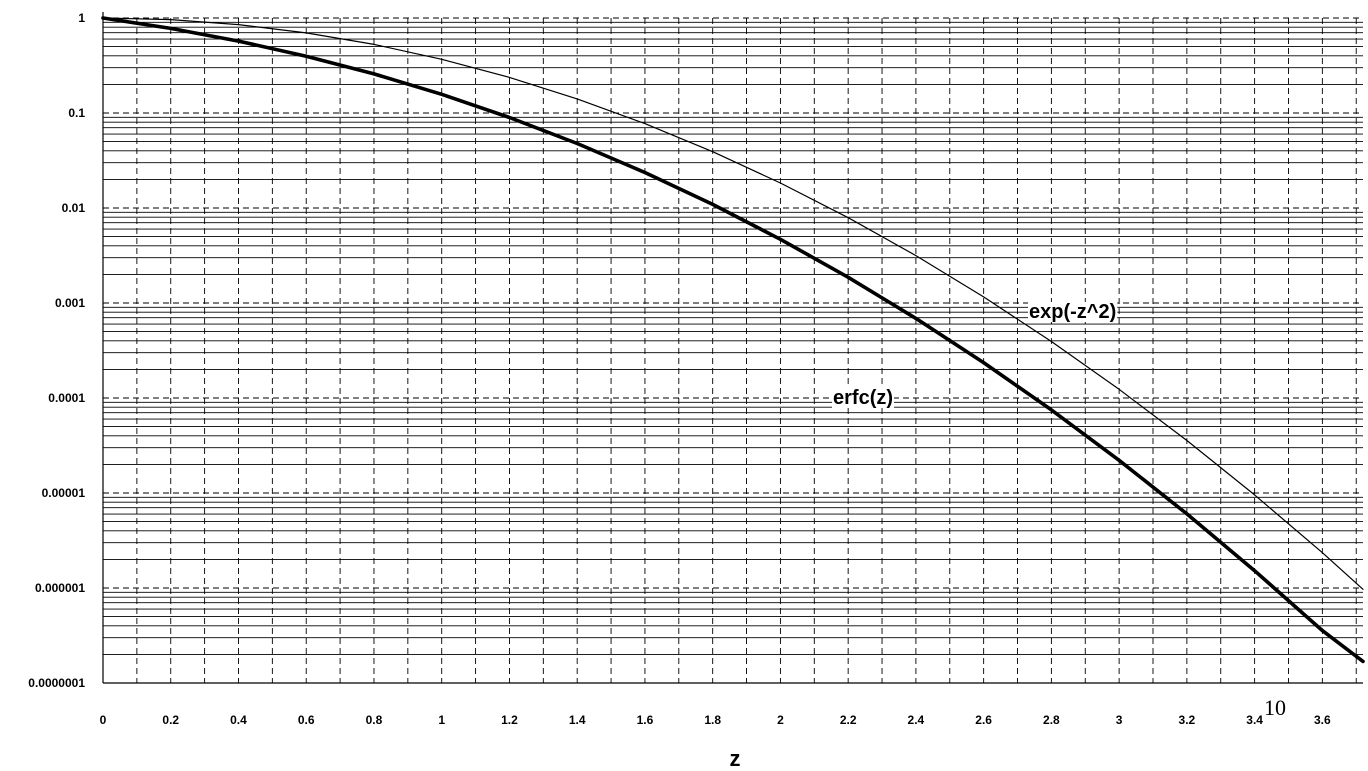 Image resolution: width=1368 pixels, height=771 pixels. What do you see at coordinates (306, 720) in the screenshot?
I see `x-tick-label: 0.6` at bounding box center [306, 720].